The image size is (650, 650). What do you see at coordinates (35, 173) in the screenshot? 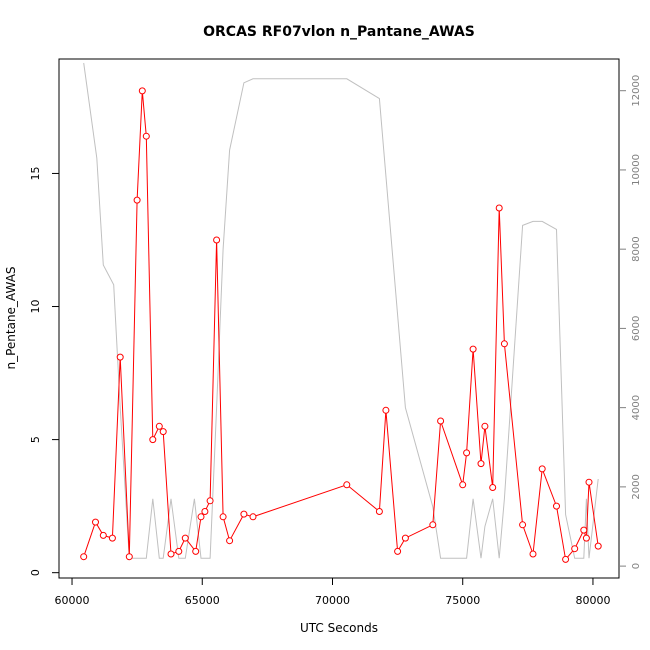
I see `y-tick-label: 15` at bounding box center [35, 173].